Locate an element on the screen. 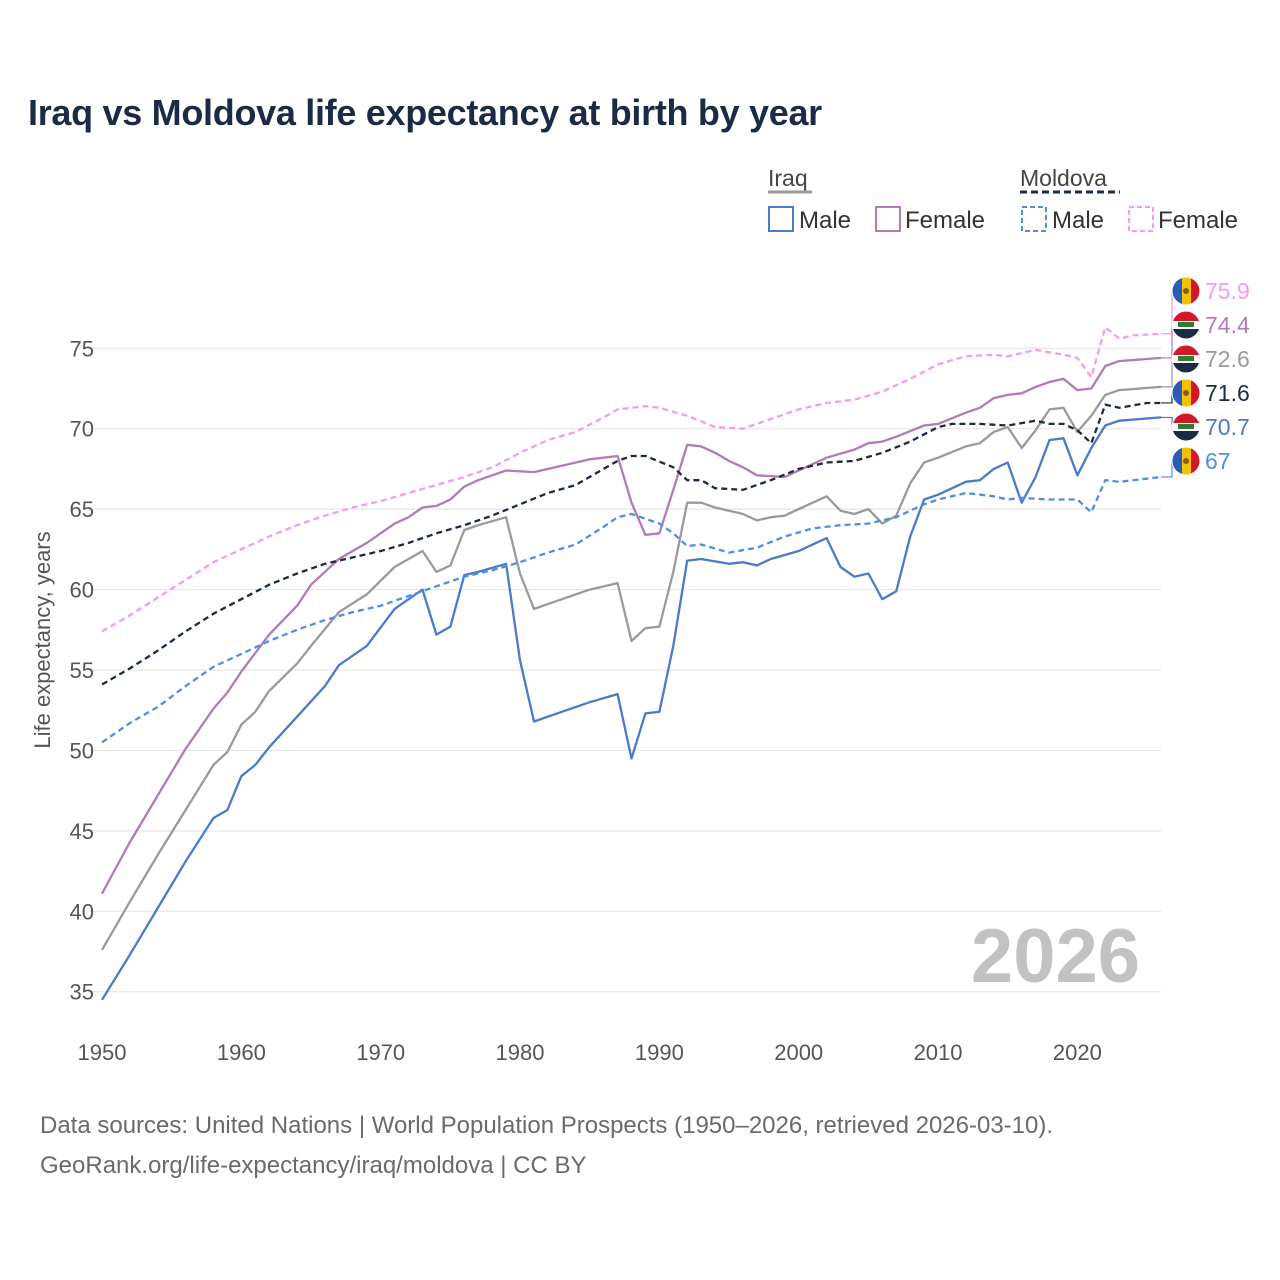 Image resolution: width=1280 pixels, height=1280 pixels. y-tick-label: 75 is located at coordinates (82, 348).